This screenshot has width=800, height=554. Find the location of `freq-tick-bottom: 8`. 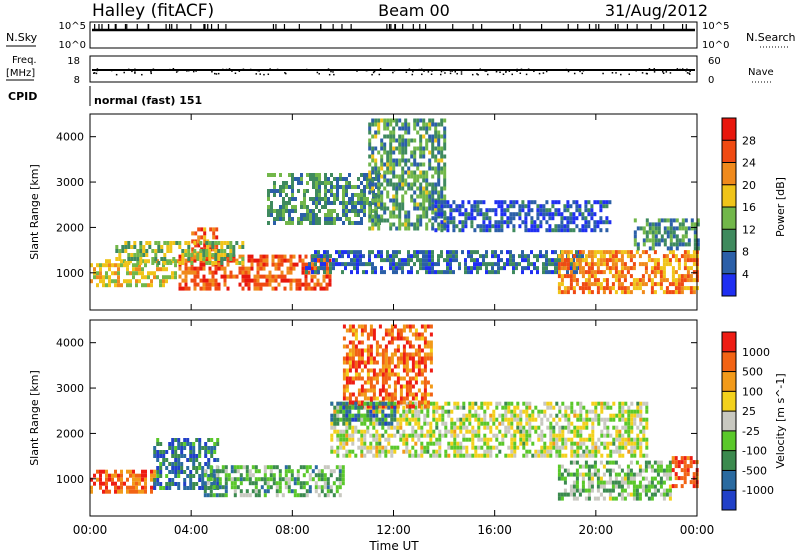

freq-tick-bottom: 8 is located at coordinates (77, 80).